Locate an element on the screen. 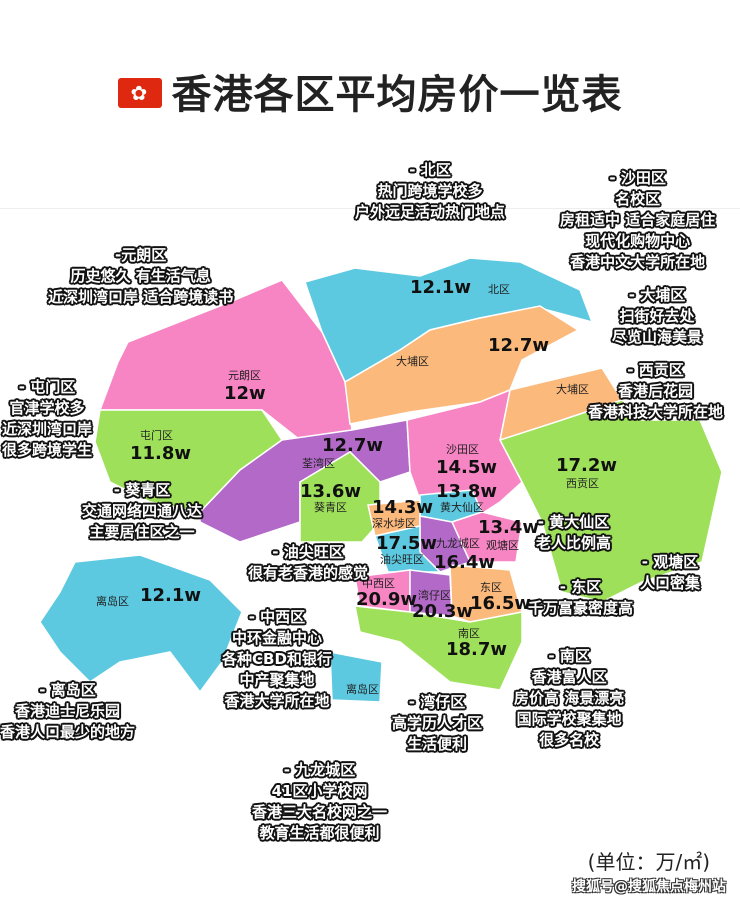 The image size is (740, 898). district-yautsimmong is located at coordinates (408, 549).